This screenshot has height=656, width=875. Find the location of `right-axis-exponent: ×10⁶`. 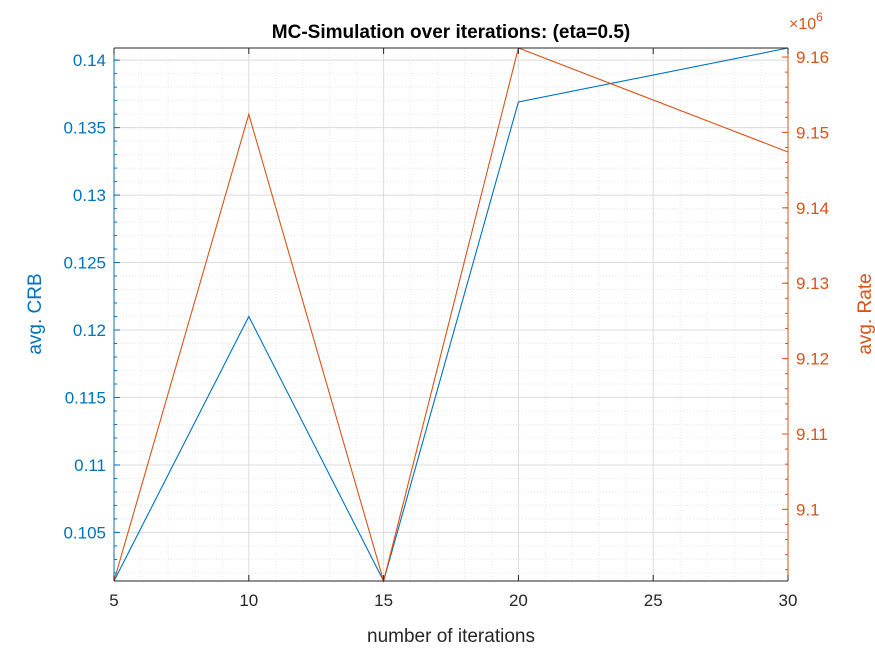

right-axis-exponent: ×10⁶ is located at coordinates (806, 21).